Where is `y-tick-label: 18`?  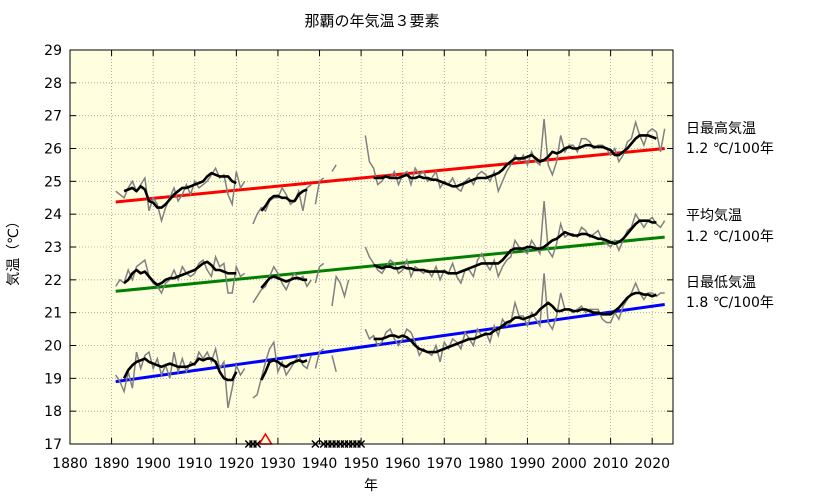
y-tick-label: 18 is located at coordinates (53, 412).